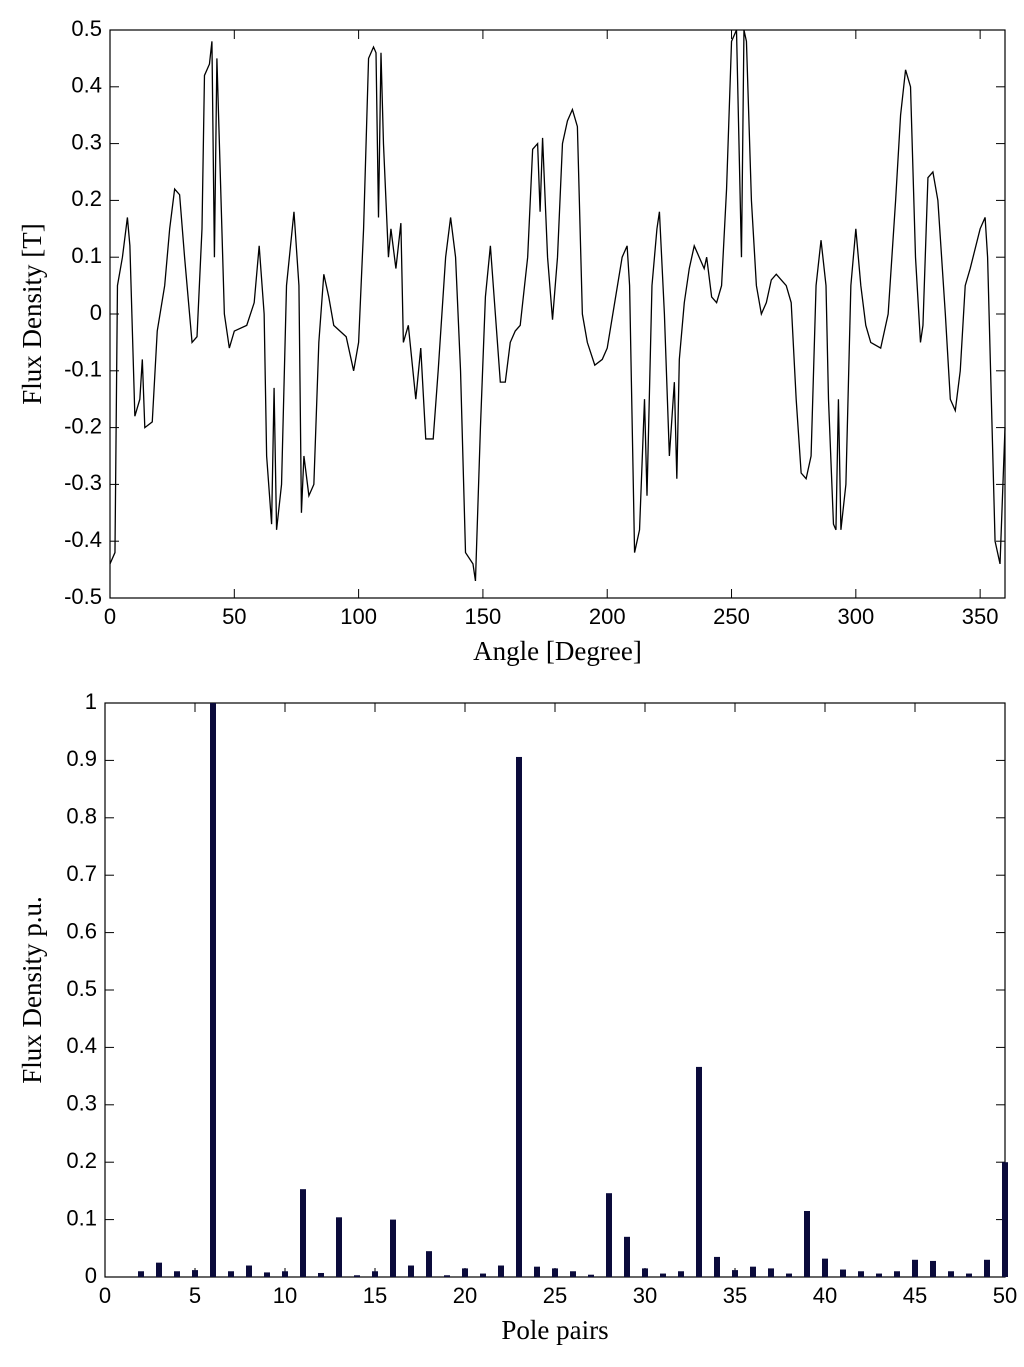 The image size is (1024, 1367). What do you see at coordinates (375, 1295) in the screenshot?
I see `x-tick-label: 15` at bounding box center [375, 1295].